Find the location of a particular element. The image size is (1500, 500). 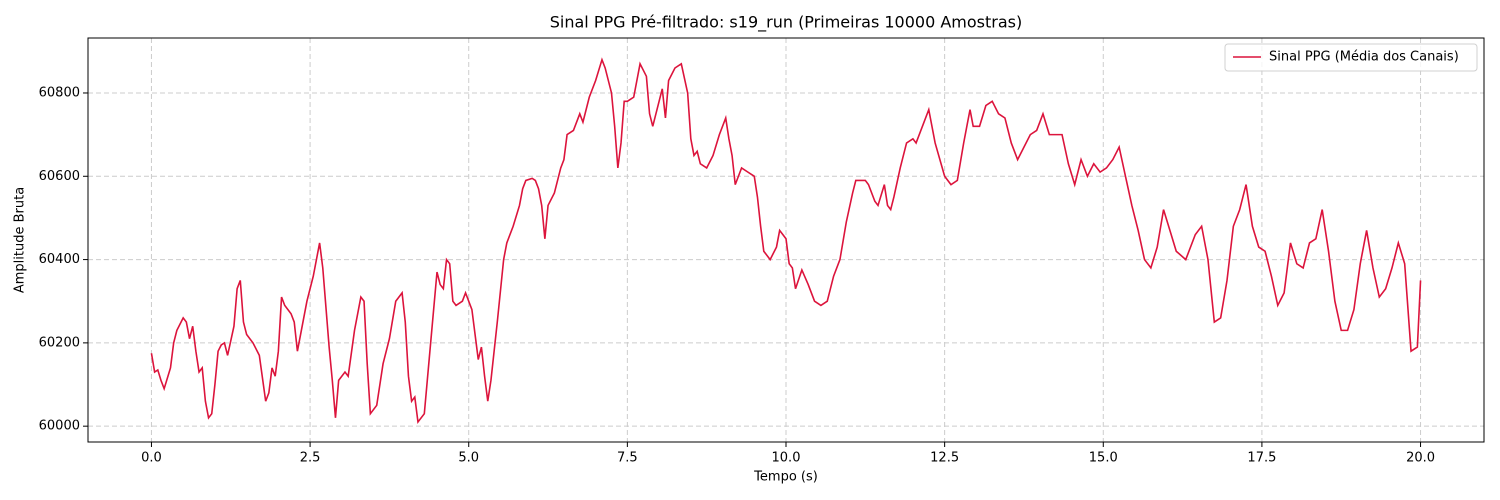

x-tick-label: 12.5 is located at coordinates (944, 458).